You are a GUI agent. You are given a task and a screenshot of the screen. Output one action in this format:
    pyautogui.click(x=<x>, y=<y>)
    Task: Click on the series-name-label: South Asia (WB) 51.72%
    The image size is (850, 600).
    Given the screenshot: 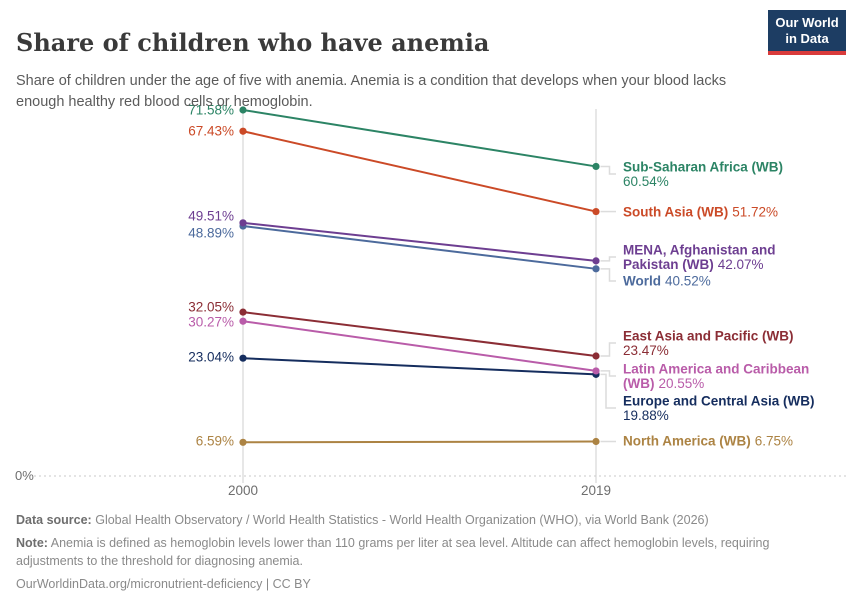 What is the action you would take?
    pyautogui.click(x=700, y=212)
    